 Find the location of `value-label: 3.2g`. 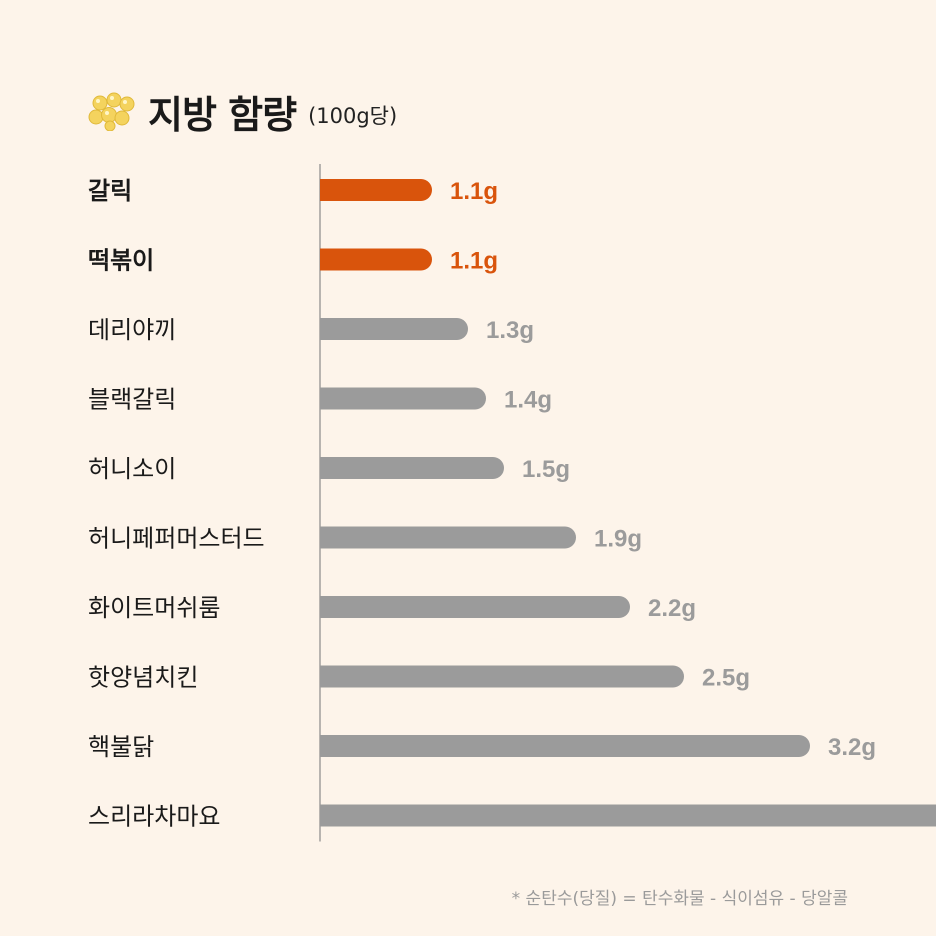

value-label: 3.2g is located at coordinates (852, 747).